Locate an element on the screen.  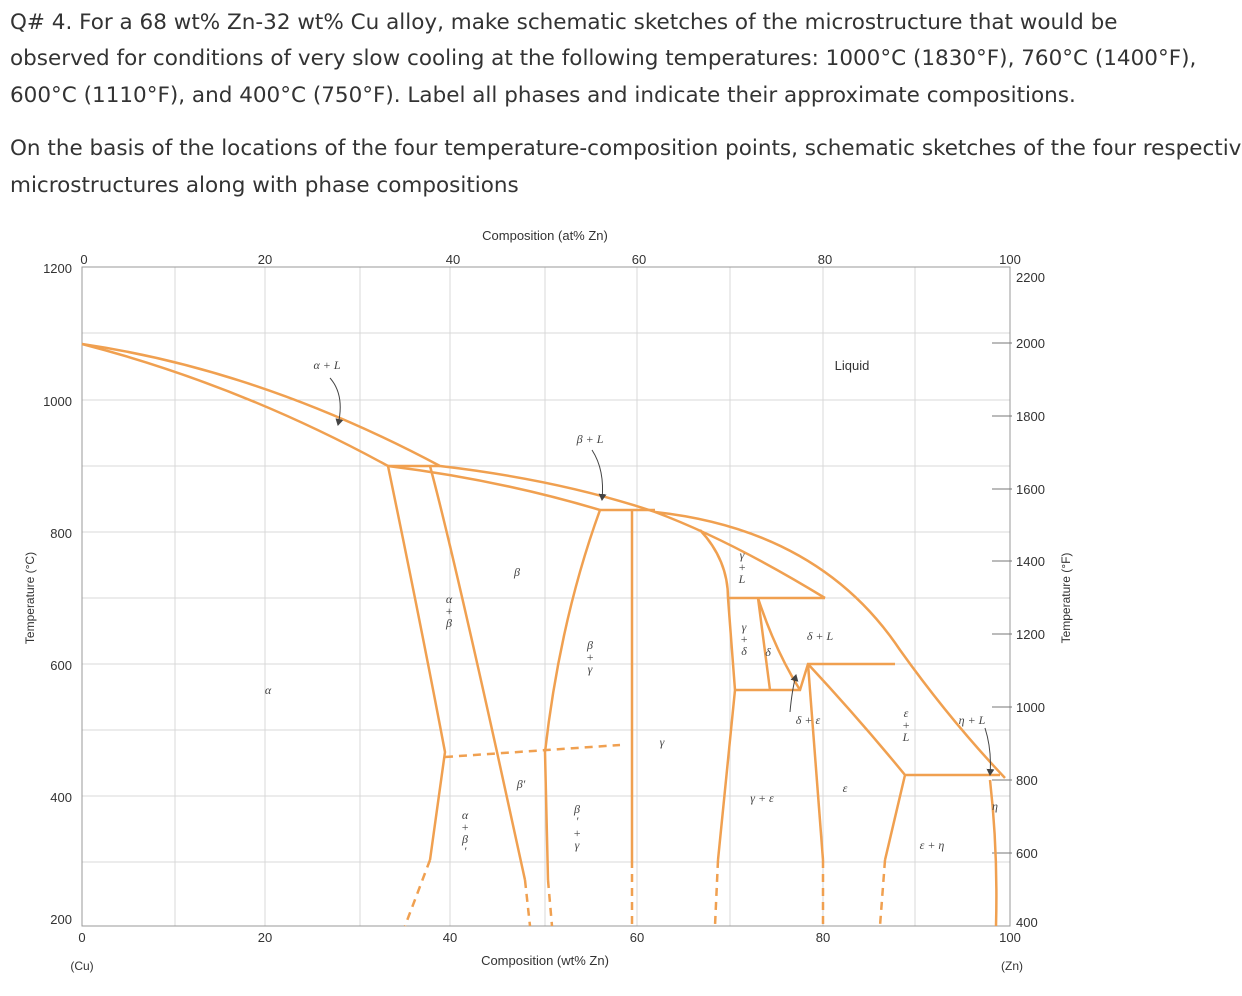
top-tick-label: 80 is located at coordinates (825, 259).